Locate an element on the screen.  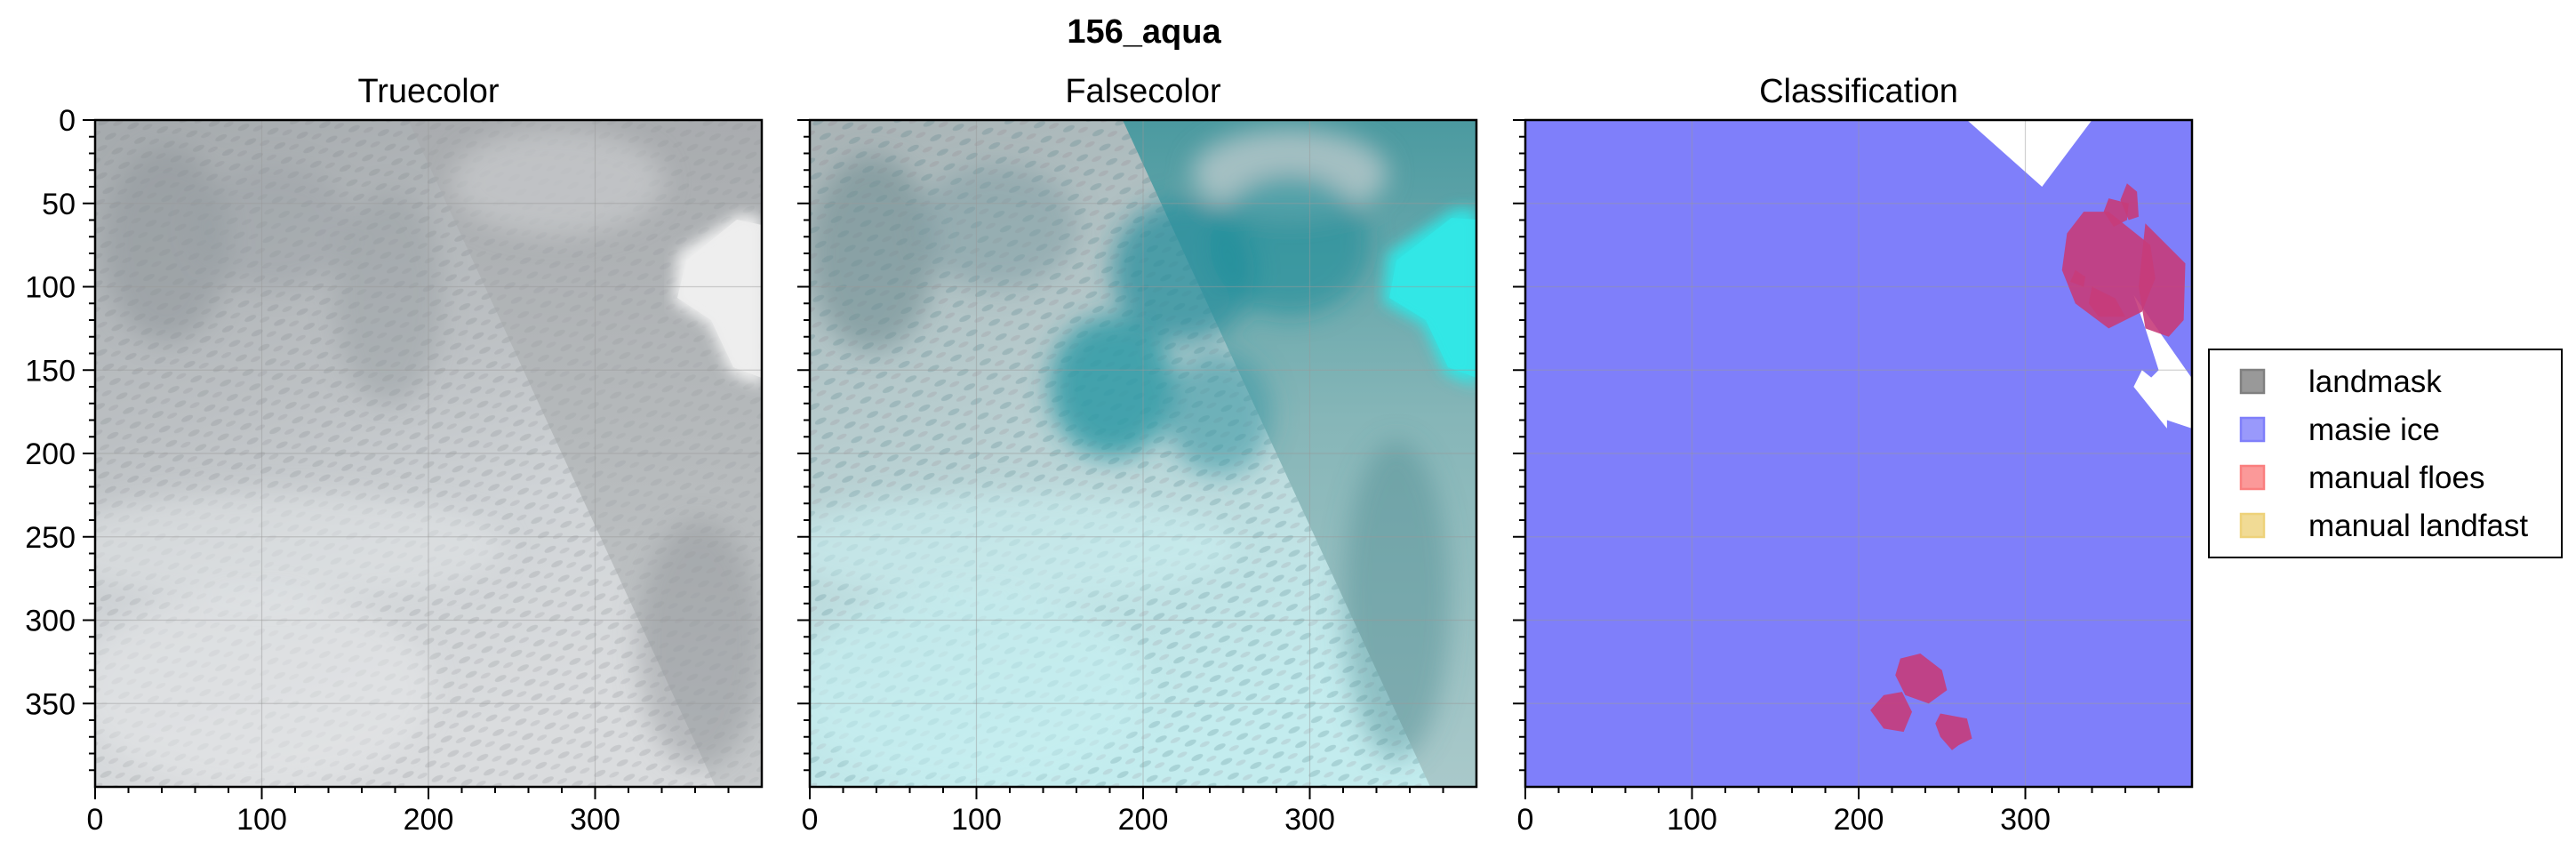
truecolor-x-axis: 0 100 200 300 is located at coordinates (408, 812).